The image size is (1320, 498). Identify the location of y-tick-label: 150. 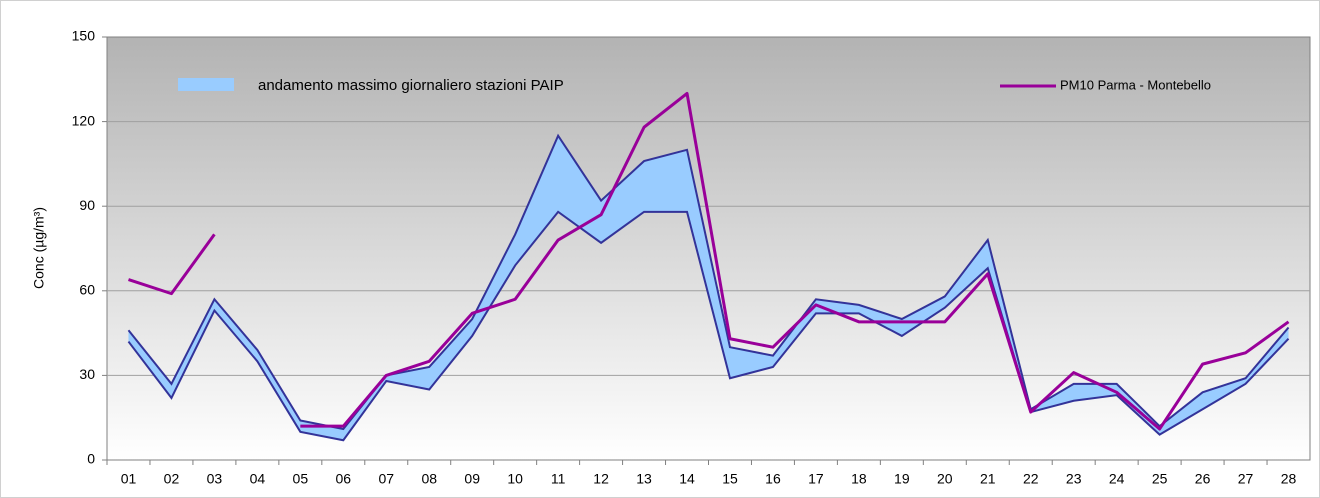
(84, 36).